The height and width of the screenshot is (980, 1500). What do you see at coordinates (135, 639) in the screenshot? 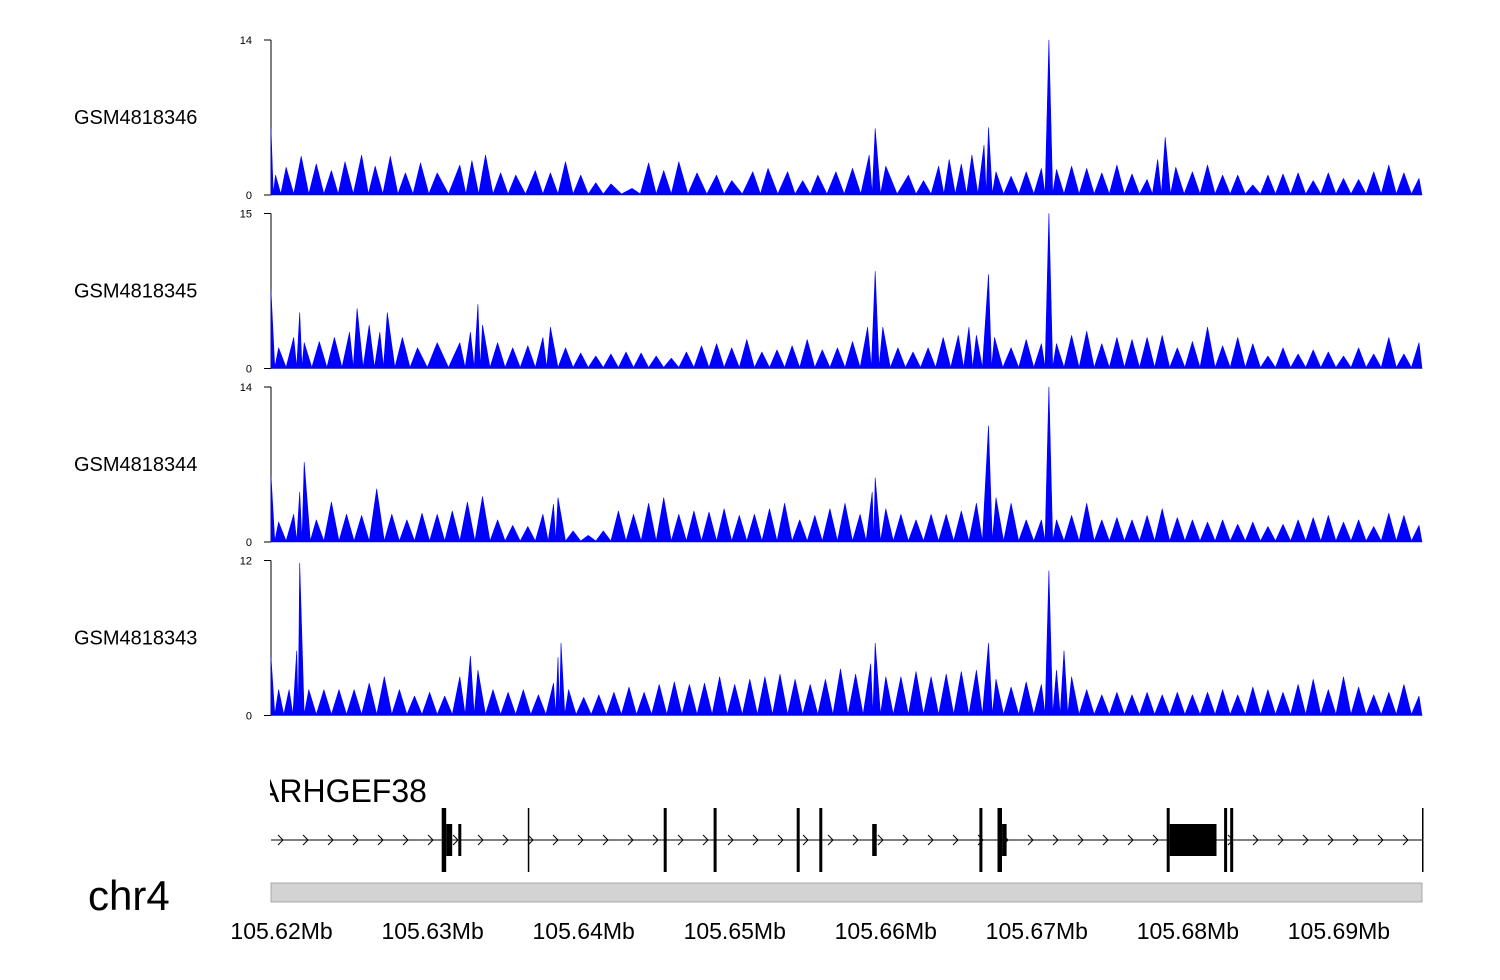
I see `track-name-label: GSM4818343` at bounding box center [135, 639].